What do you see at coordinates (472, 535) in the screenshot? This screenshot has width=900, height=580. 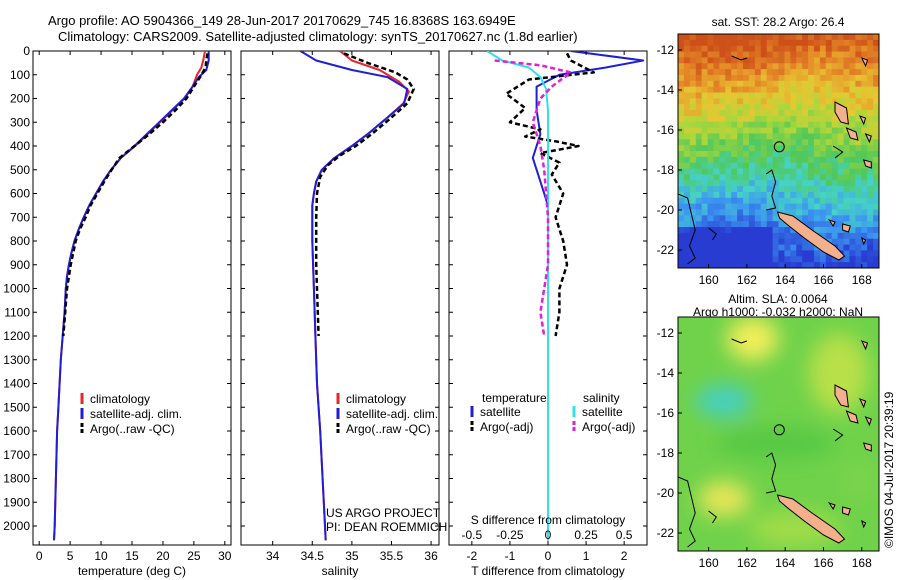 I see `s-diff-tick-label: -0.5` at bounding box center [472, 535].